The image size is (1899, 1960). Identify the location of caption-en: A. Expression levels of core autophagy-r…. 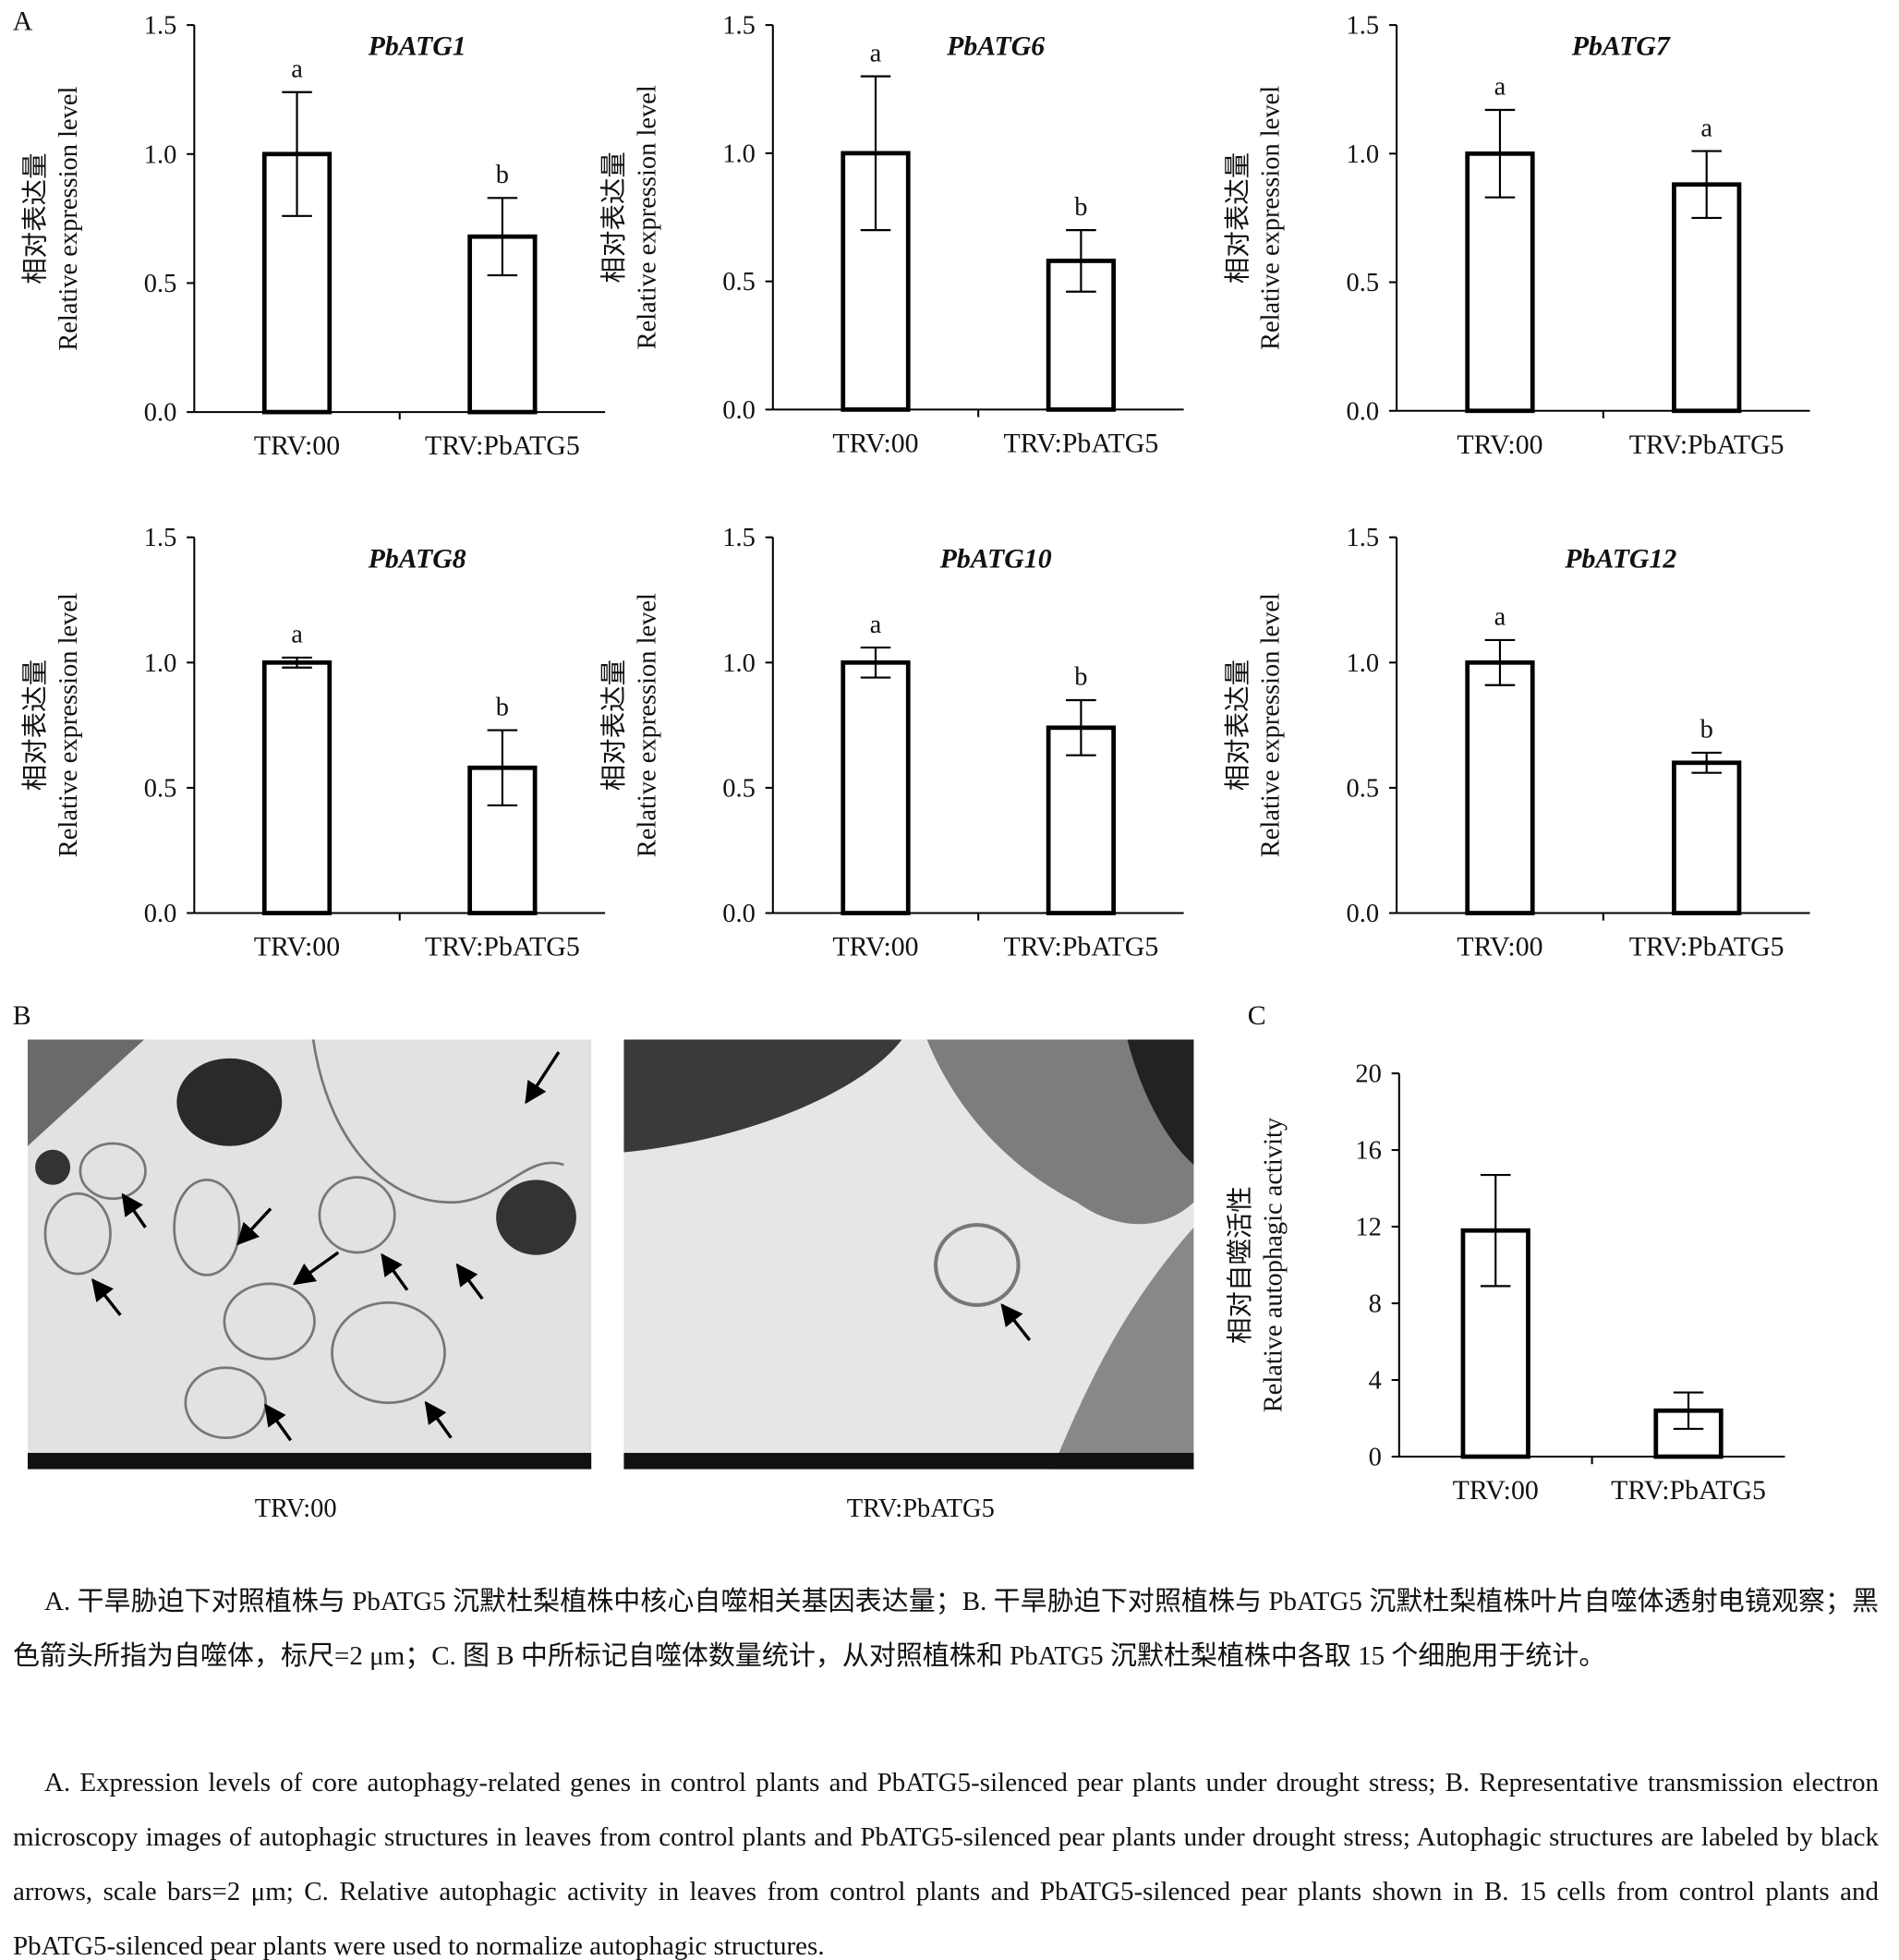
(946, 1864).